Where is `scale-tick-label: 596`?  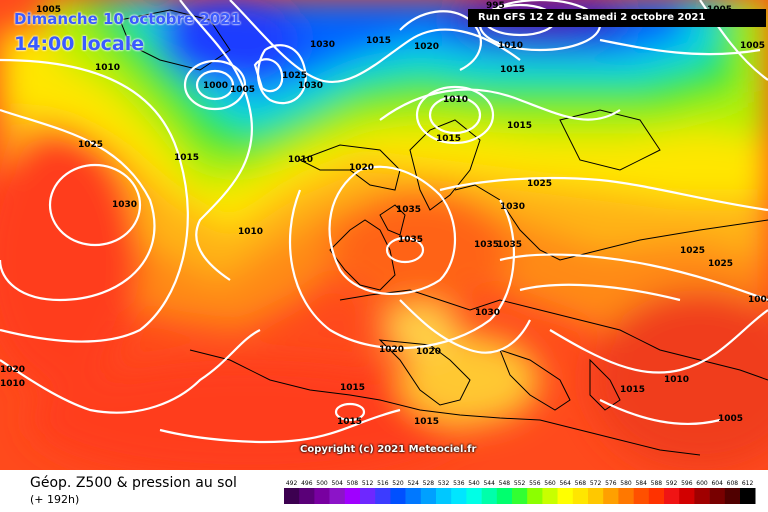
scale-tick-label: 596 is located at coordinates (687, 483).